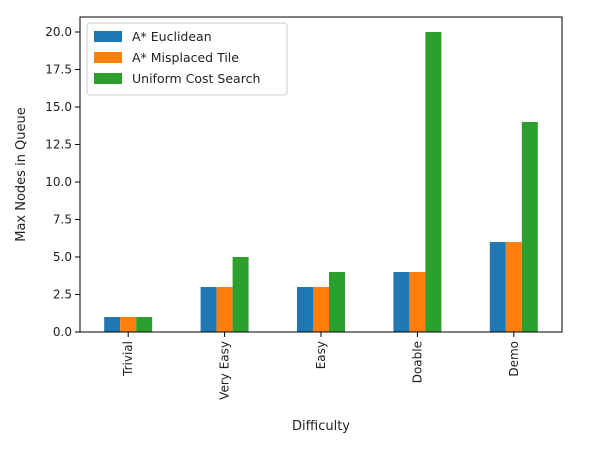  Describe the element at coordinates (433, 182) in the screenshot. I see `bar-uniform-cost-search-doable` at that location.